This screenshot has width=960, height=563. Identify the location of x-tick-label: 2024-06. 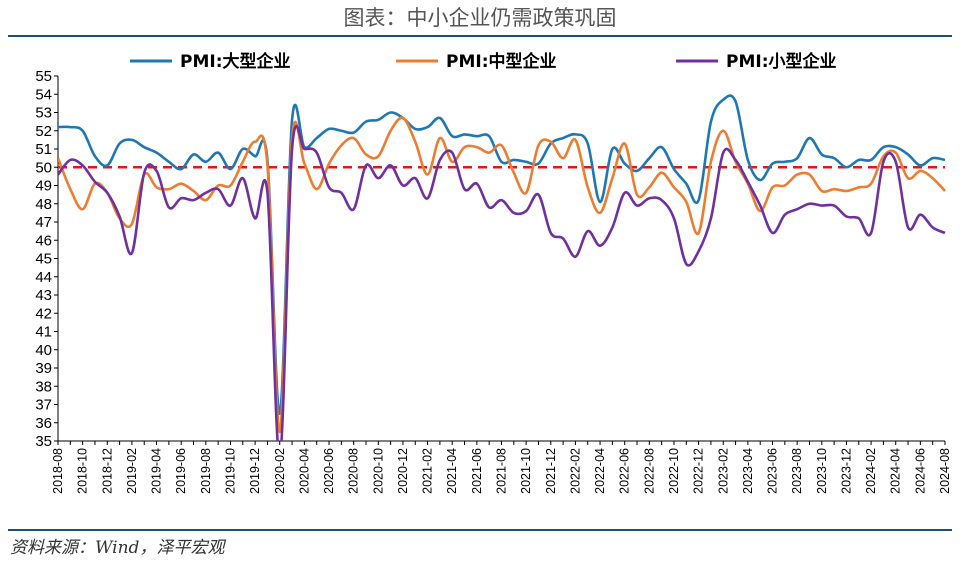
(920, 471).